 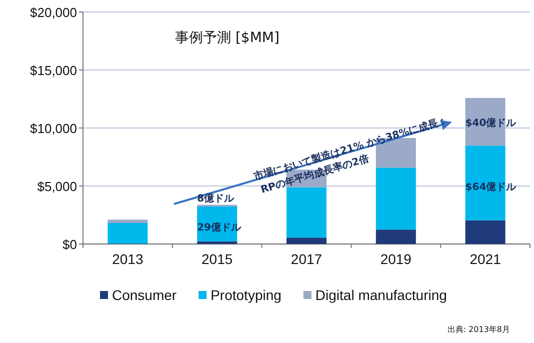 What do you see at coordinates (216, 198) in the screenshot?
I see `annotation: 8億ドル` at bounding box center [216, 198].